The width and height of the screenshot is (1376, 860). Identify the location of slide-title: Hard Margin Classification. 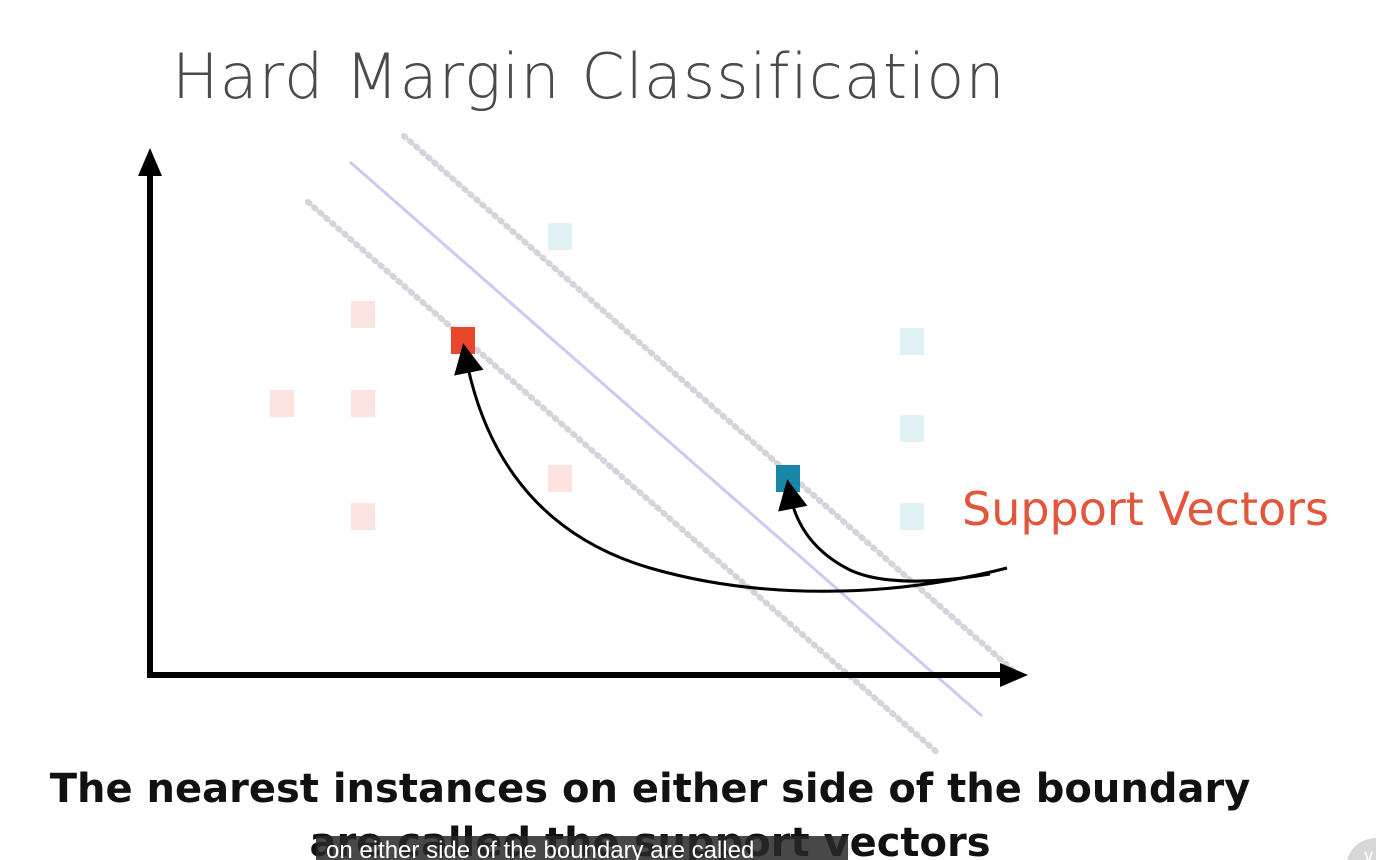
(589, 76).